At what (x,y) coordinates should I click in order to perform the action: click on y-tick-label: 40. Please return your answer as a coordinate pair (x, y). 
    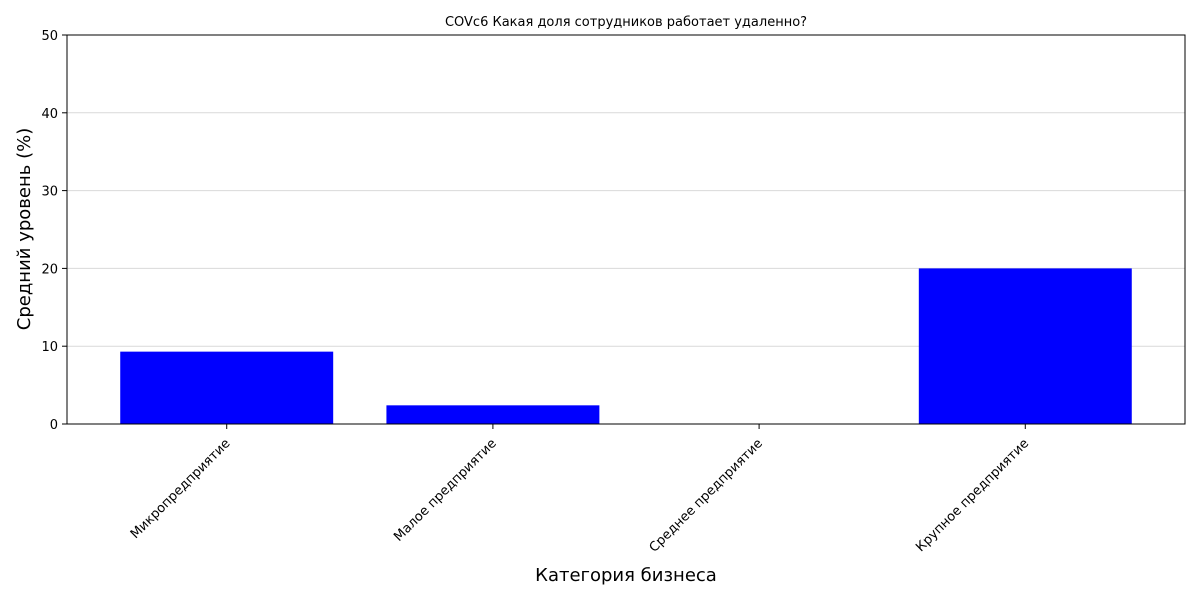
    Looking at the image, I should click on (49, 114).